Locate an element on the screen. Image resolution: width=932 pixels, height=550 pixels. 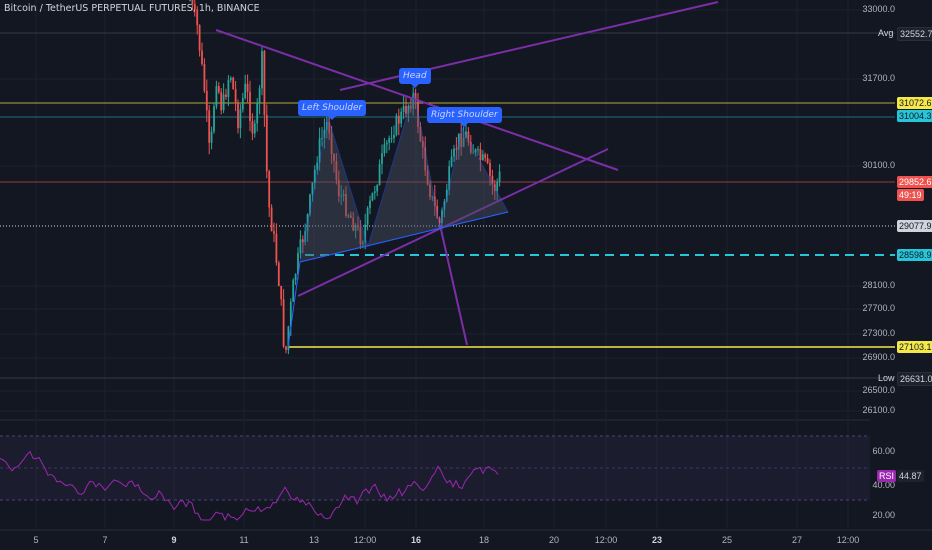
time-tick: 23 is located at coordinates (657, 540).